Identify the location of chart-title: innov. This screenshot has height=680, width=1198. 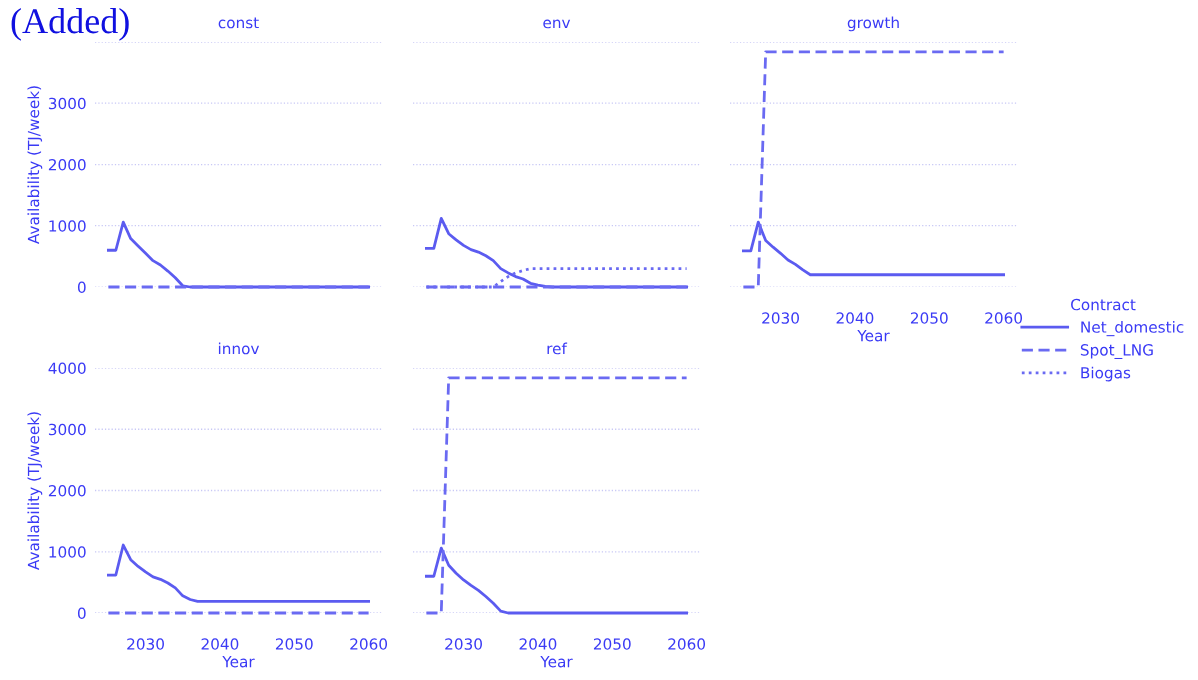
(239, 348).